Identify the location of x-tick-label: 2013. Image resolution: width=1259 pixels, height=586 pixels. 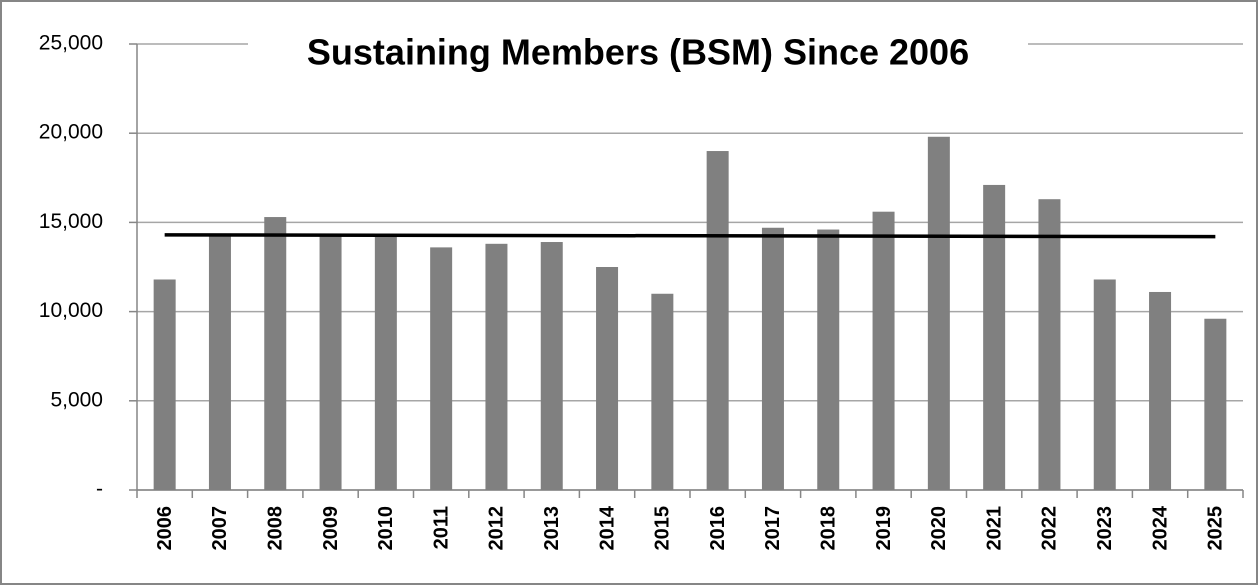
(552, 528).